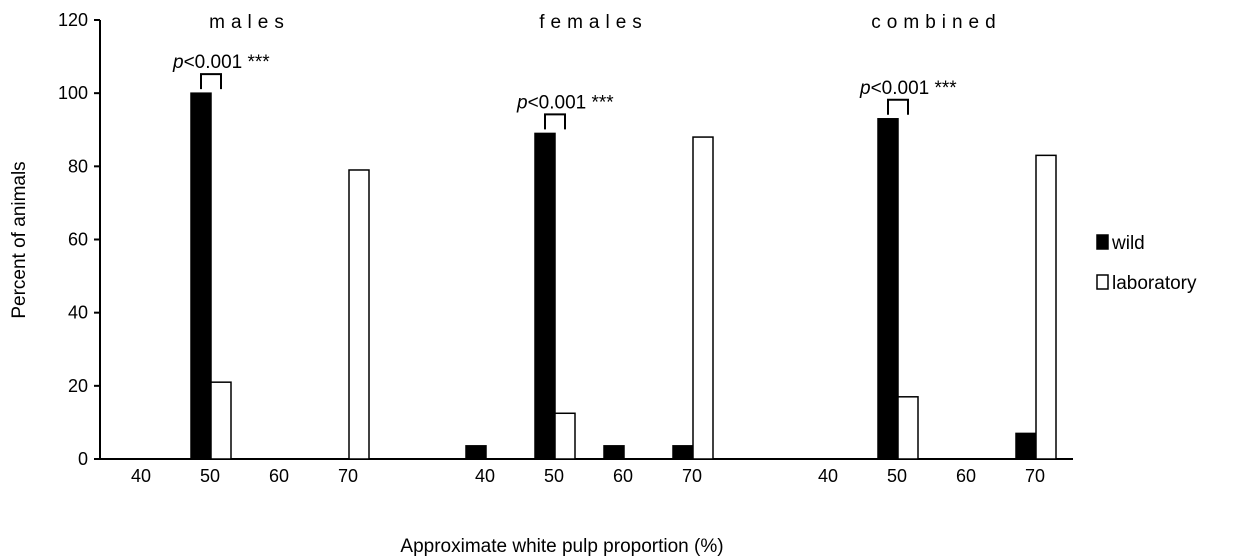 The image size is (1234, 557). I want to click on group-title: females, so click(593, 22).